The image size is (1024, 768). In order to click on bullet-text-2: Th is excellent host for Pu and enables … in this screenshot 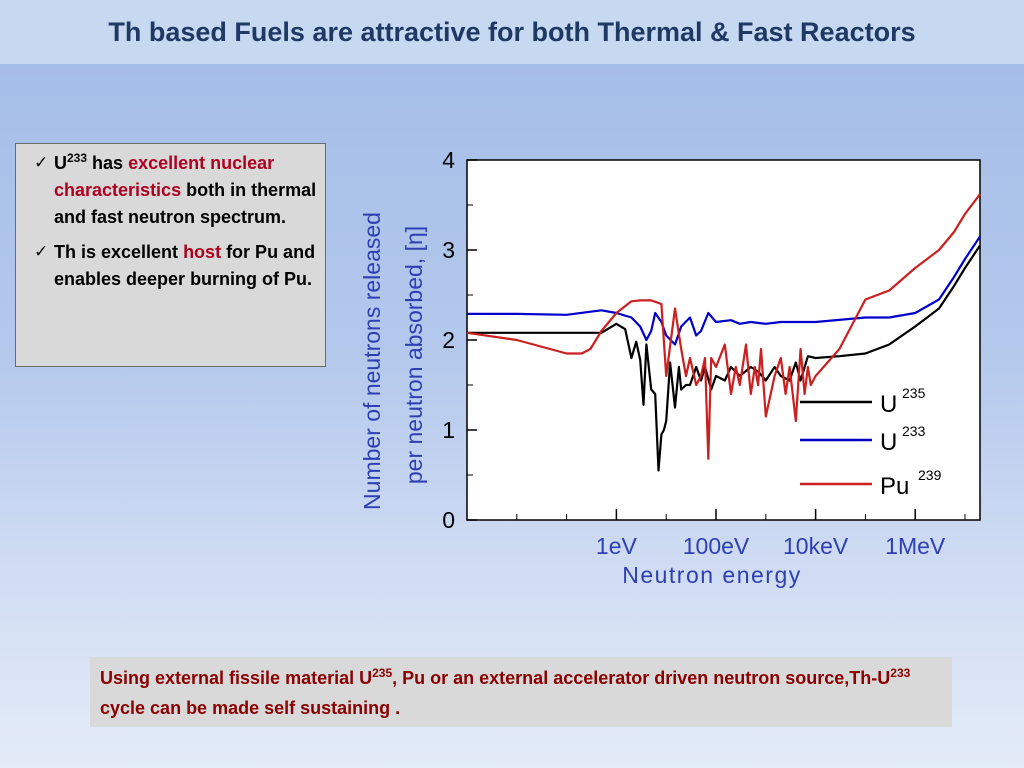, I will do `click(185, 266)`.